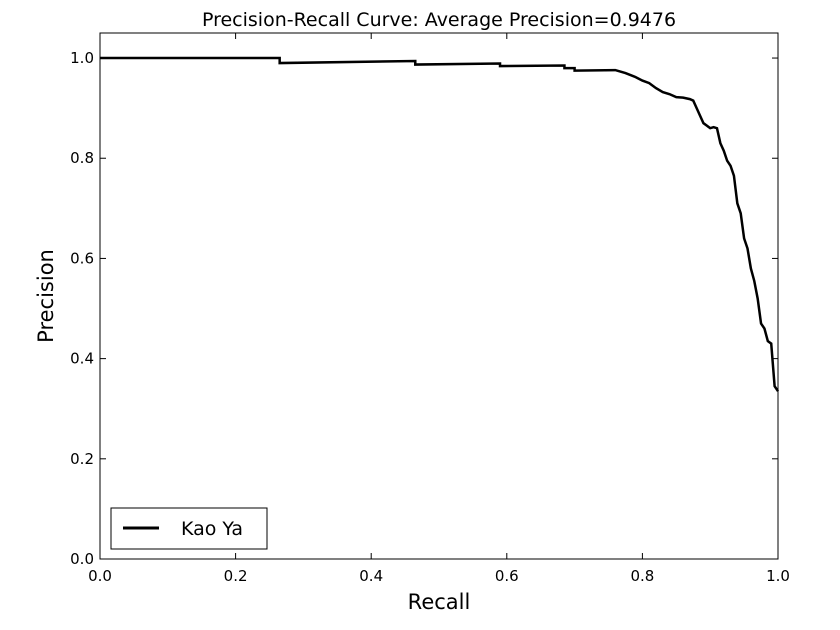 The width and height of the screenshot is (840, 630). Describe the element at coordinates (82, 459) in the screenshot. I see `y-tick-label: 0.2` at that location.